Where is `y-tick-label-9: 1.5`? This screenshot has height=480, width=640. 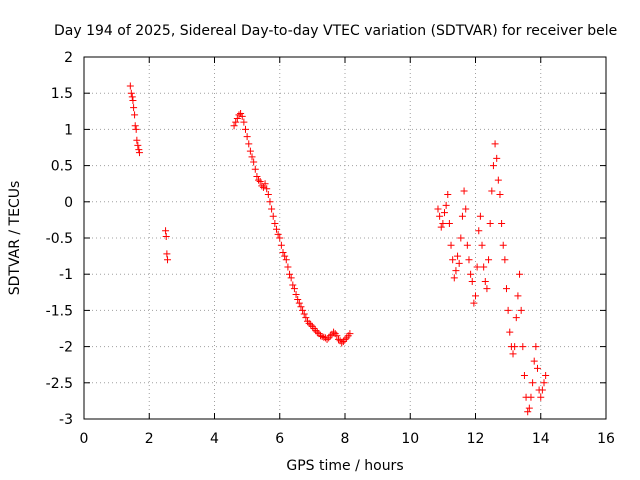
y-tick-label-9: 1.5 is located at coordinates (62, 94).